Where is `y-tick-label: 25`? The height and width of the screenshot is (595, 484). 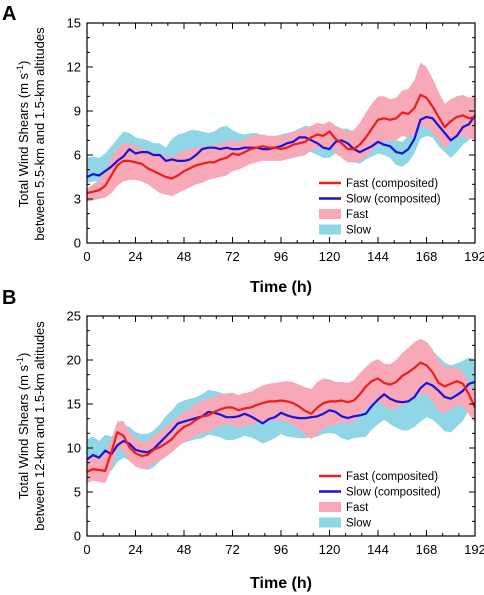 y-tick-label: 25 is located at coordinates (74, 316).